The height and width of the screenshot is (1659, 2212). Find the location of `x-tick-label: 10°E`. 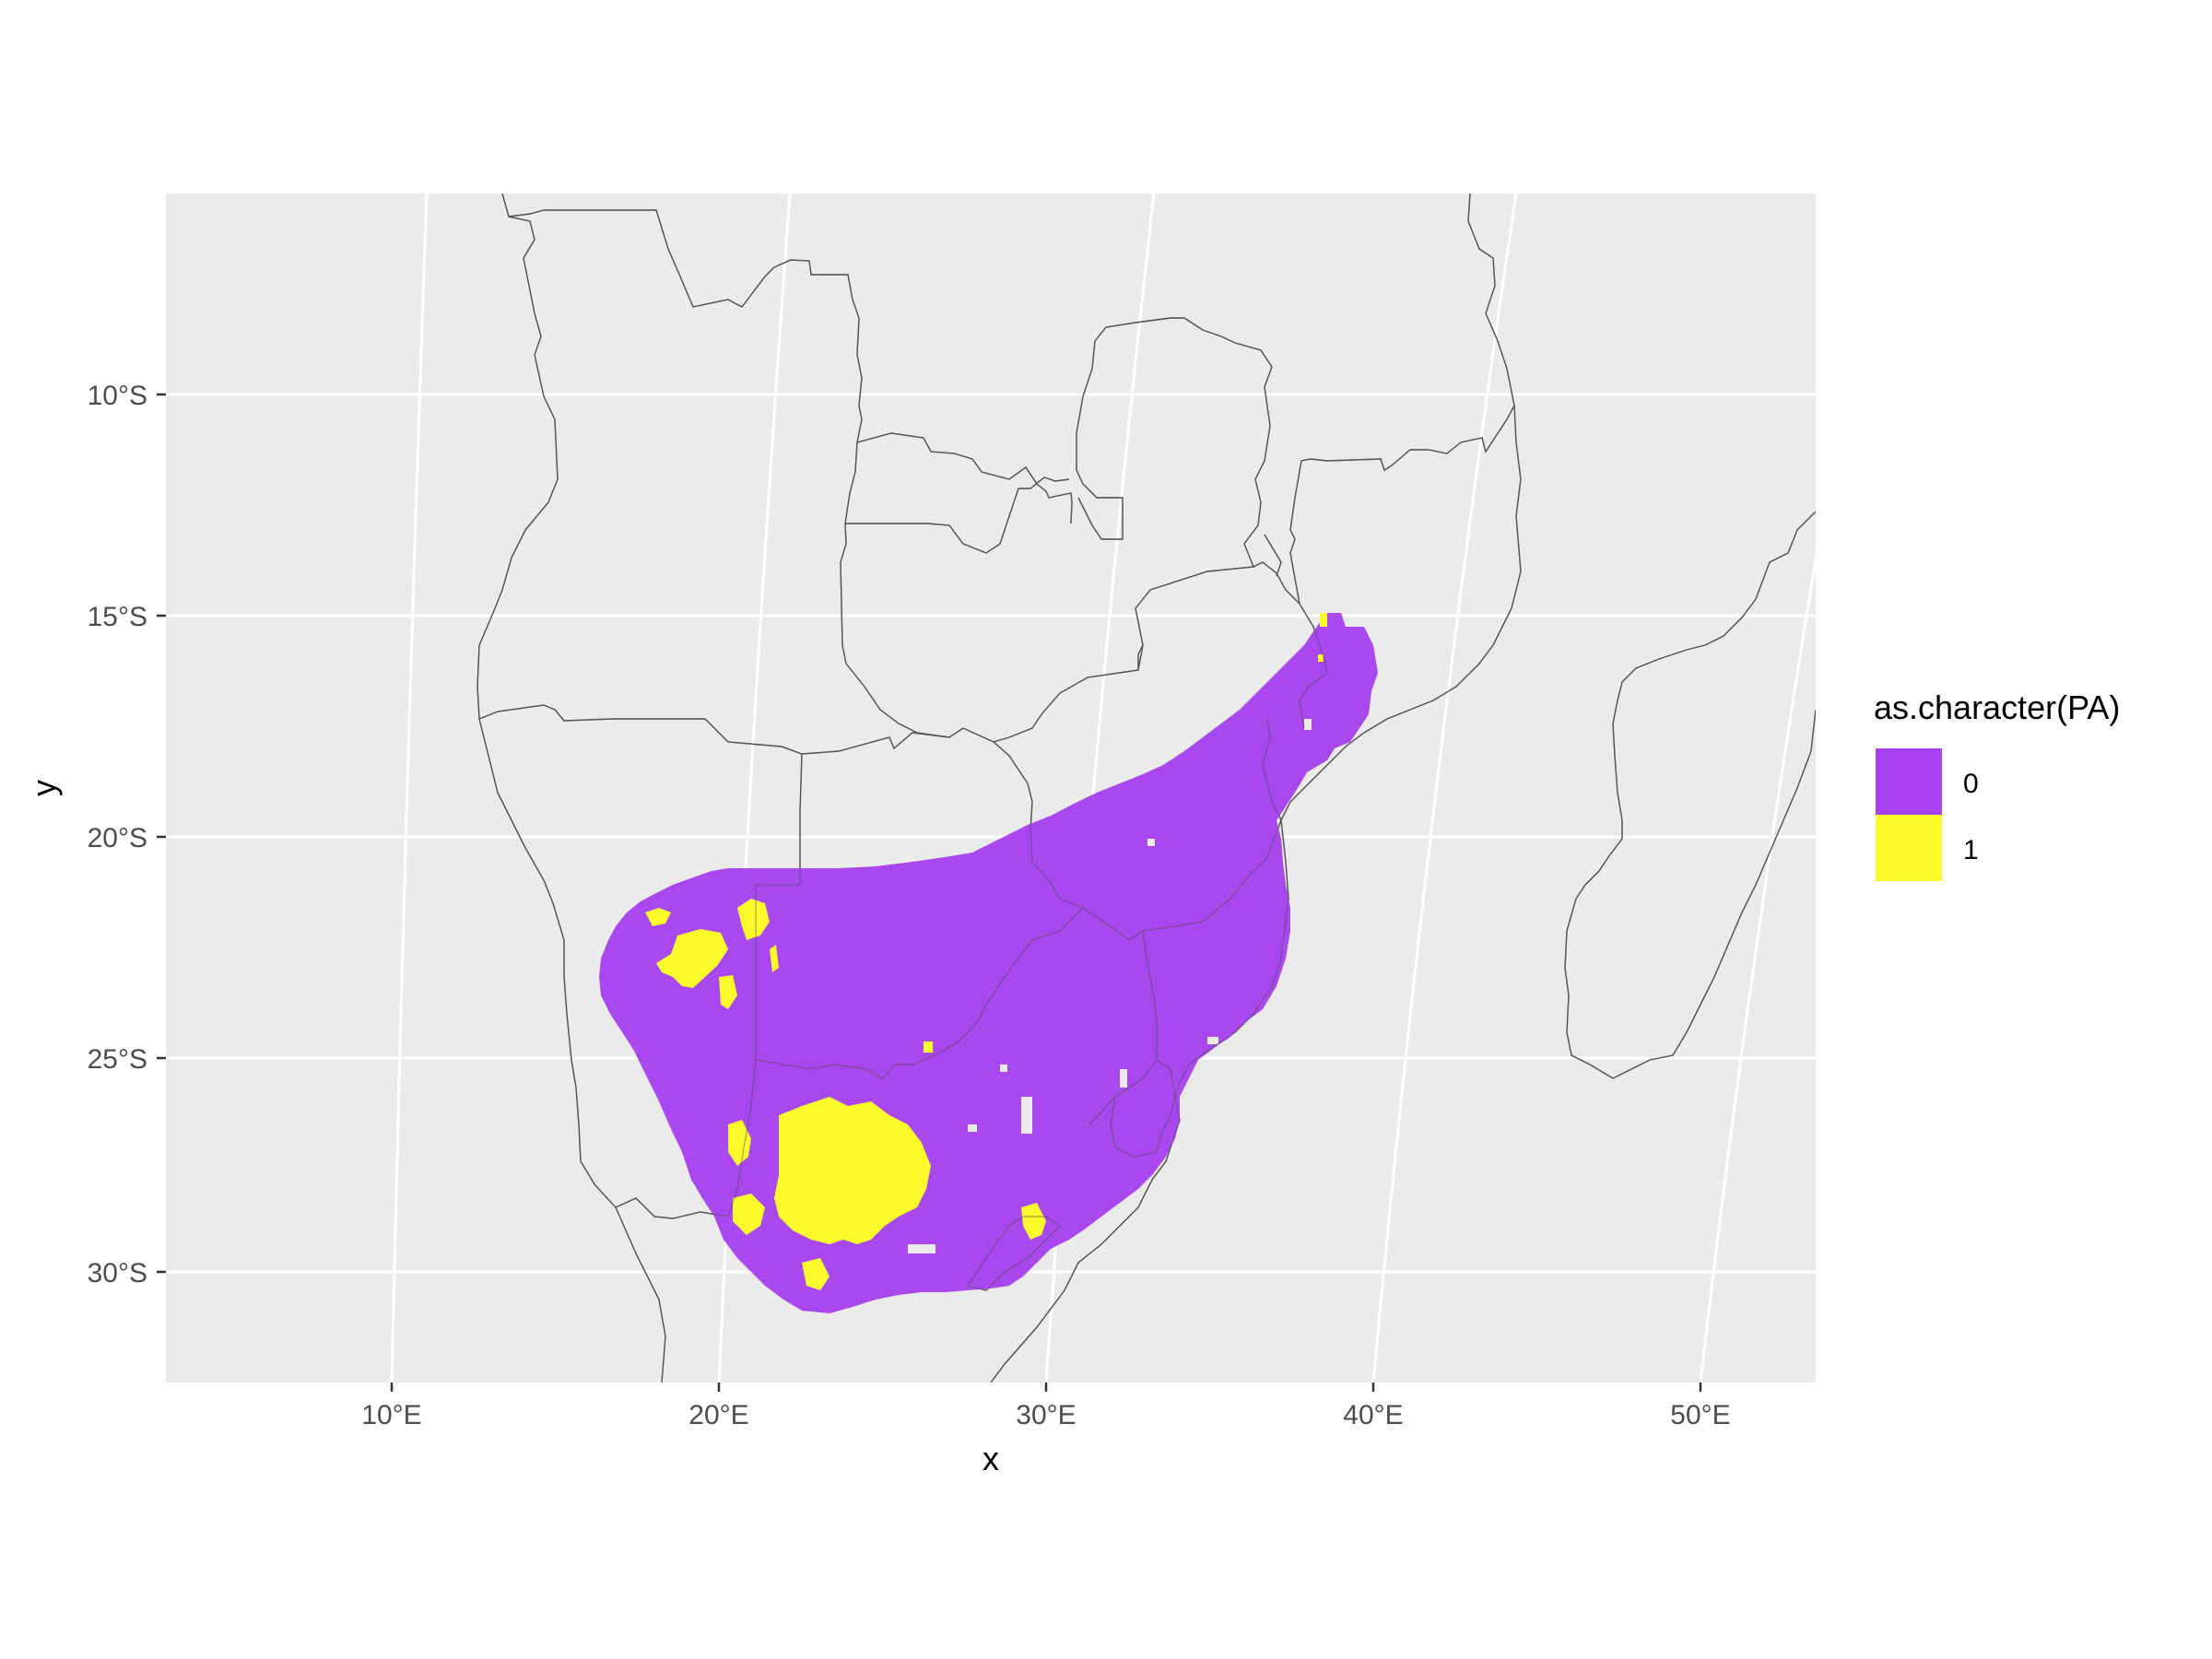

x-tick-label: 10°E is located at coordinates (391, 1415).